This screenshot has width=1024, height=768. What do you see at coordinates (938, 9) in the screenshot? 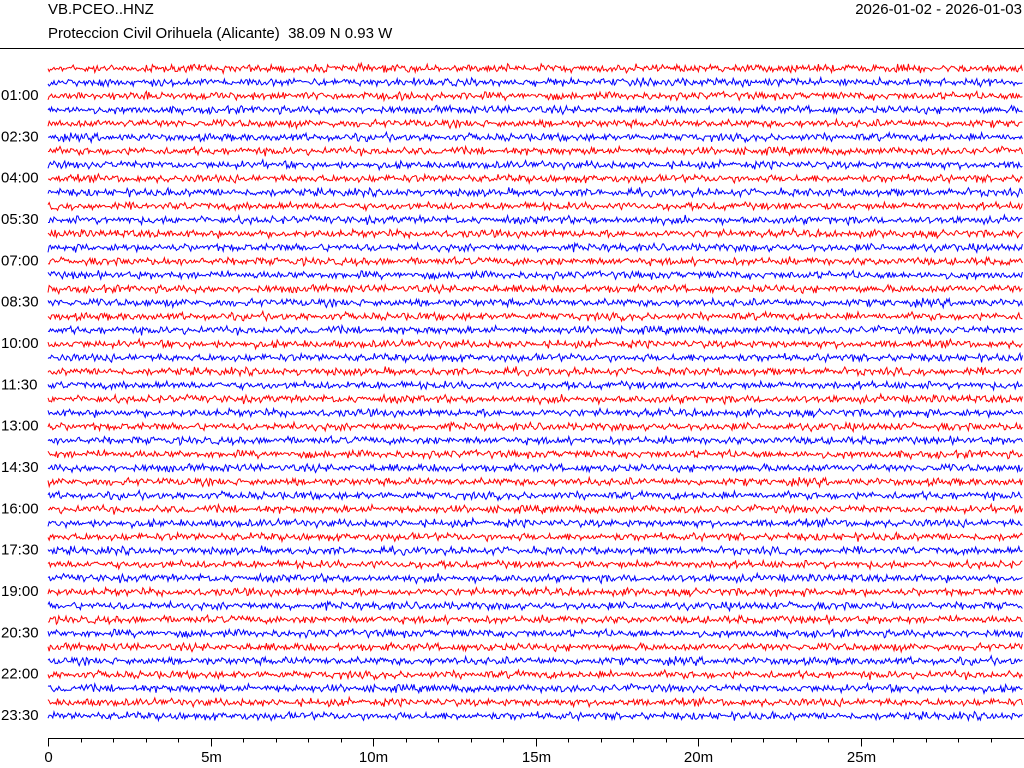
I see `date-range: 2026-01-02 - 2026-01-03` at bounding box center [938, 9].